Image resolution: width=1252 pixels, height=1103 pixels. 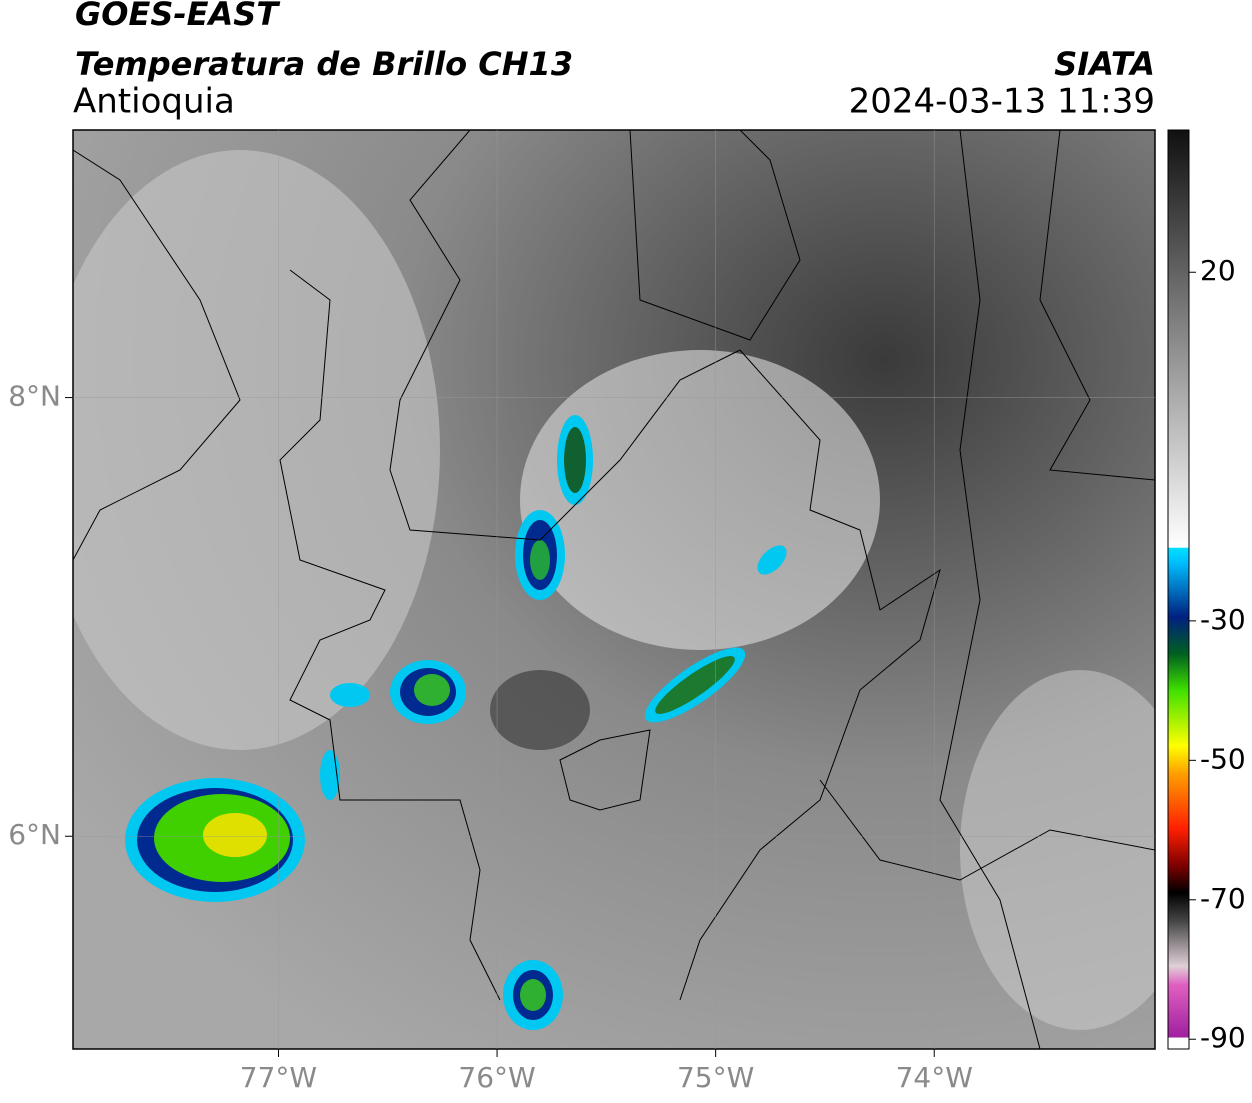 I want to click on x-tick-label: 75°W, so click(x=715, y=1077).